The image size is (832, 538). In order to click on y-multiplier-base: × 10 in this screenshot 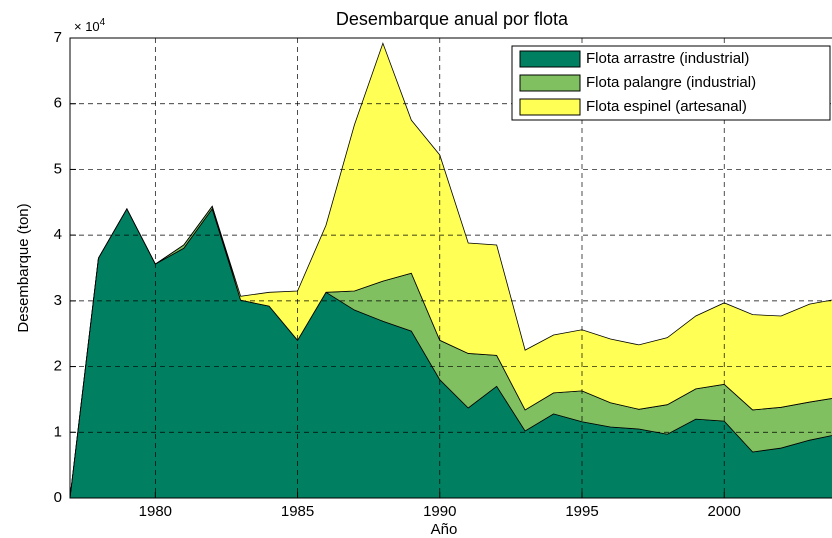, I will do `click(87, 26)`.